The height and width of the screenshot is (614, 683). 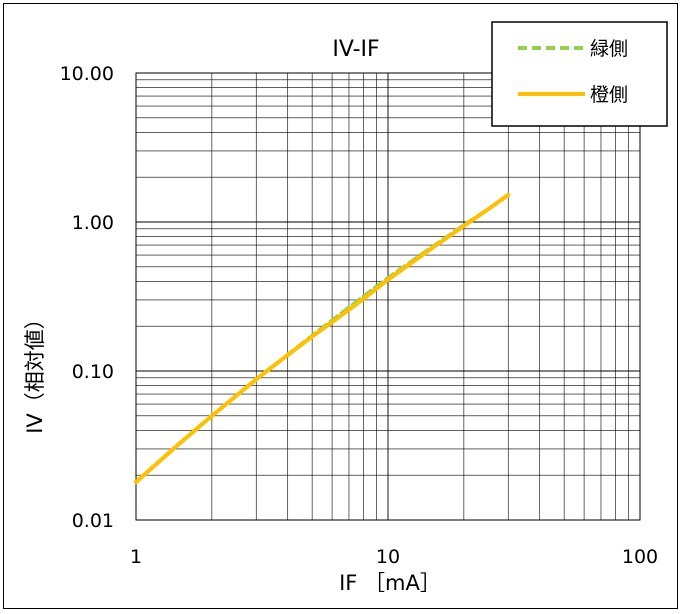 I want to click on y-tick-label: 0.01, so click(x=93, y=521).